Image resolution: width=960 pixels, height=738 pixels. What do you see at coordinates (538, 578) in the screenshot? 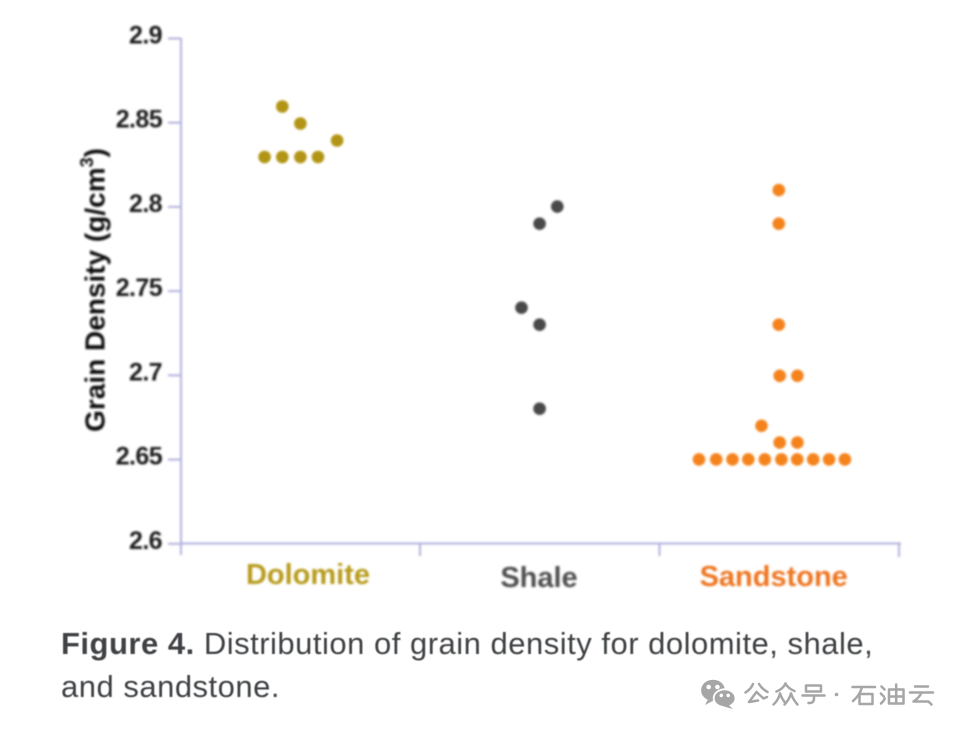
I see `svg-text: Shale` at bounding box center [538, 578].